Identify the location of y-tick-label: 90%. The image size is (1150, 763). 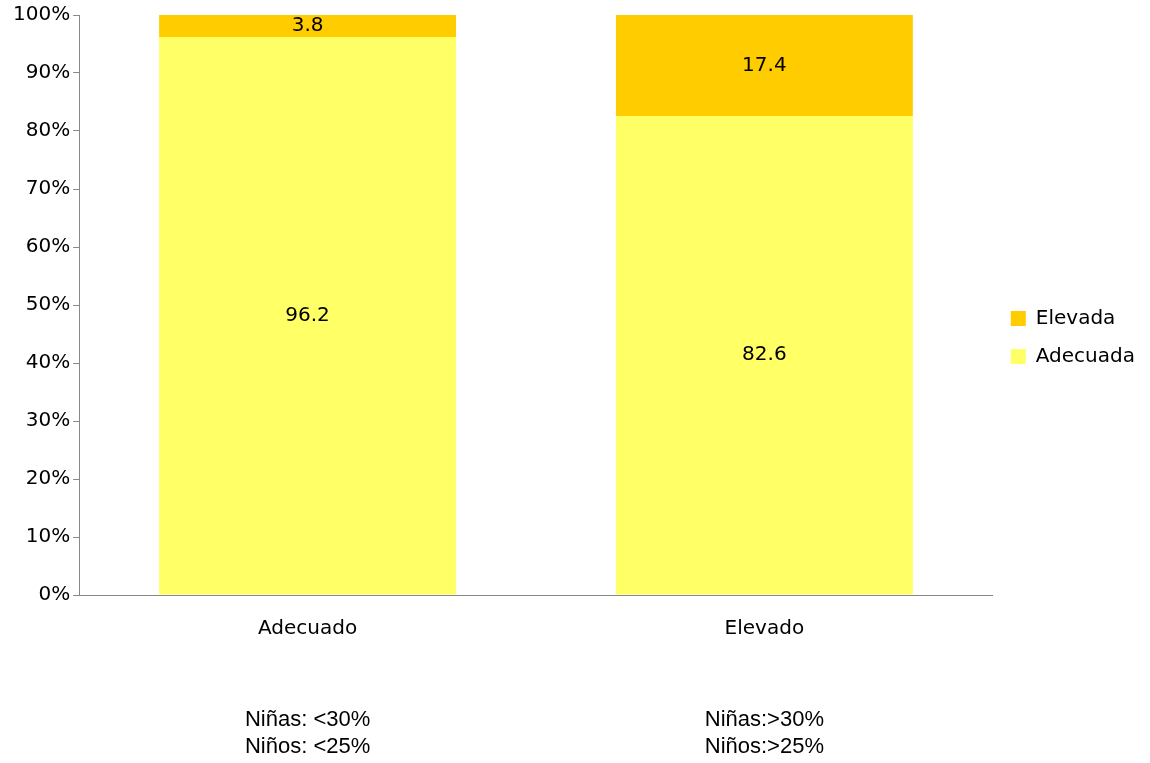
(48, 71).